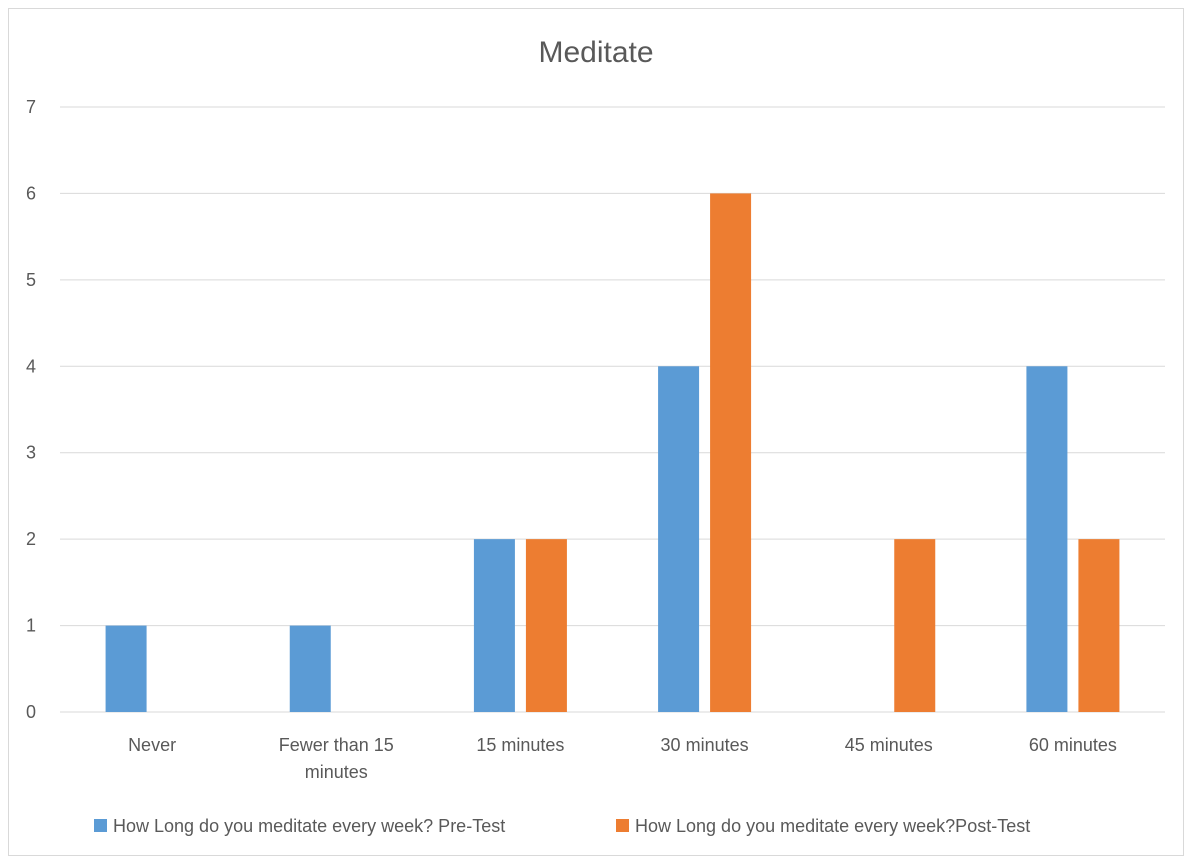 The height and width of the screenshot is (859, 1187). Describe the element at coordinates (31, 626) in the screenshot. I see `y-tick-label: 1` at that location.